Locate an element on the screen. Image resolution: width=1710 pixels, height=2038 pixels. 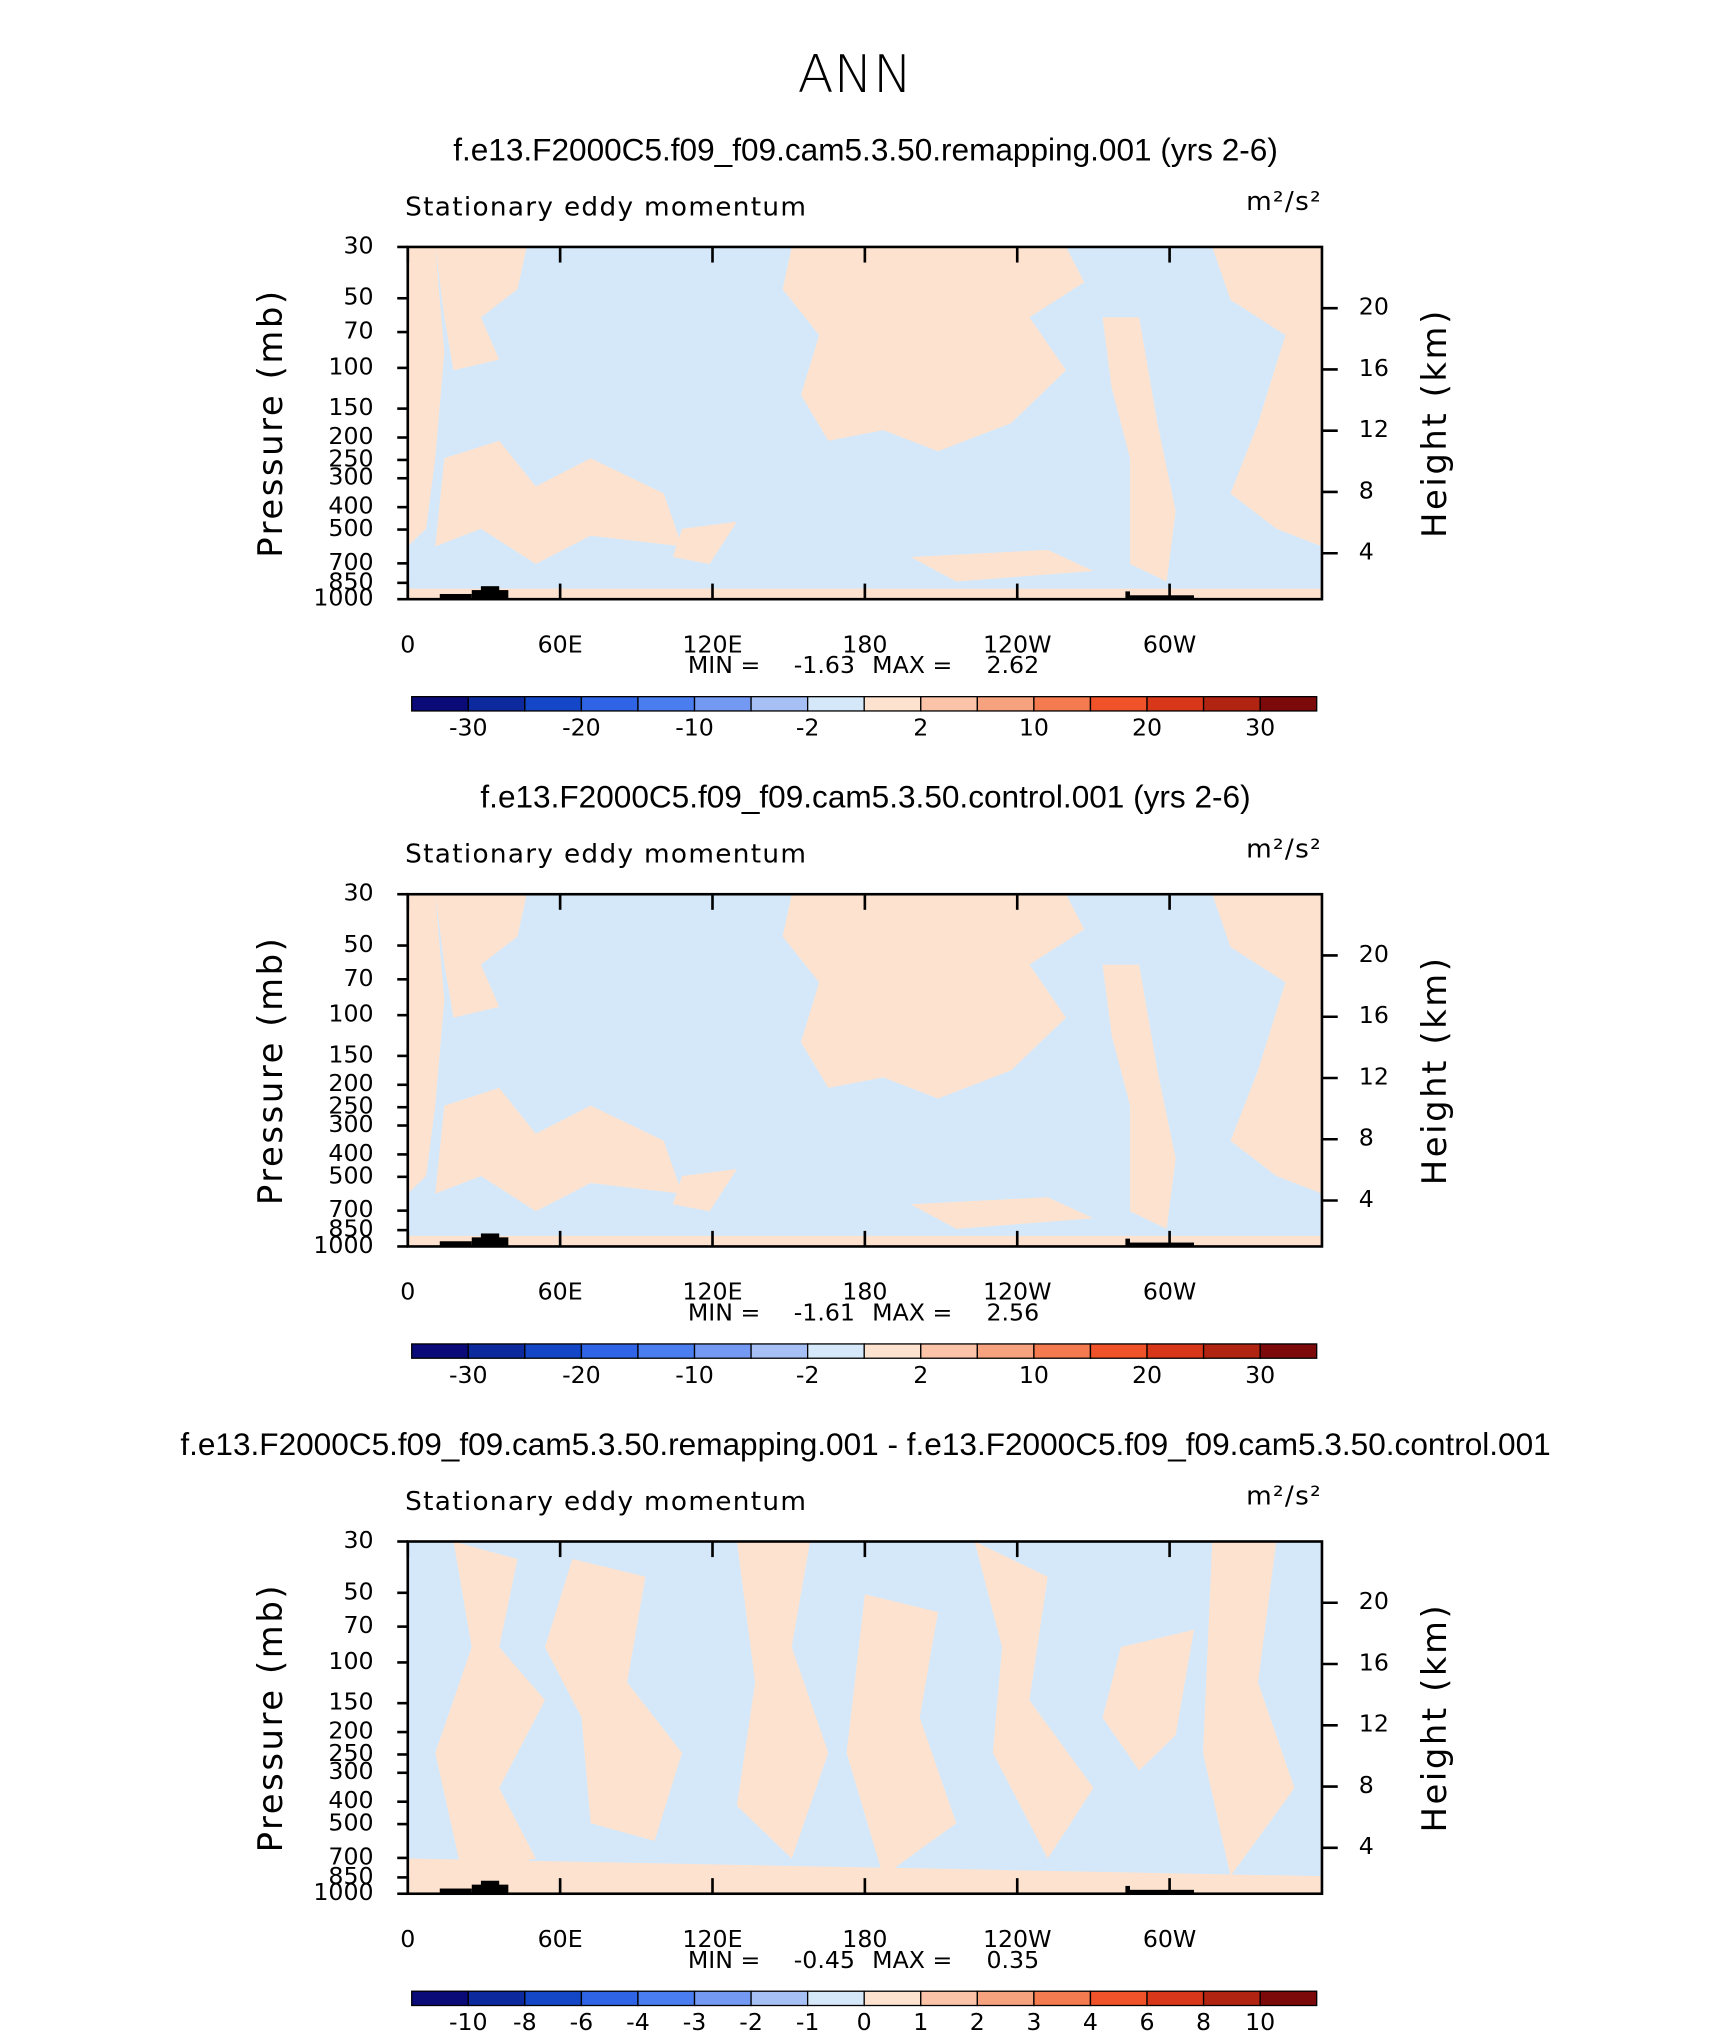
max-value: 2.56 is located at coordinates (1012, 1313).